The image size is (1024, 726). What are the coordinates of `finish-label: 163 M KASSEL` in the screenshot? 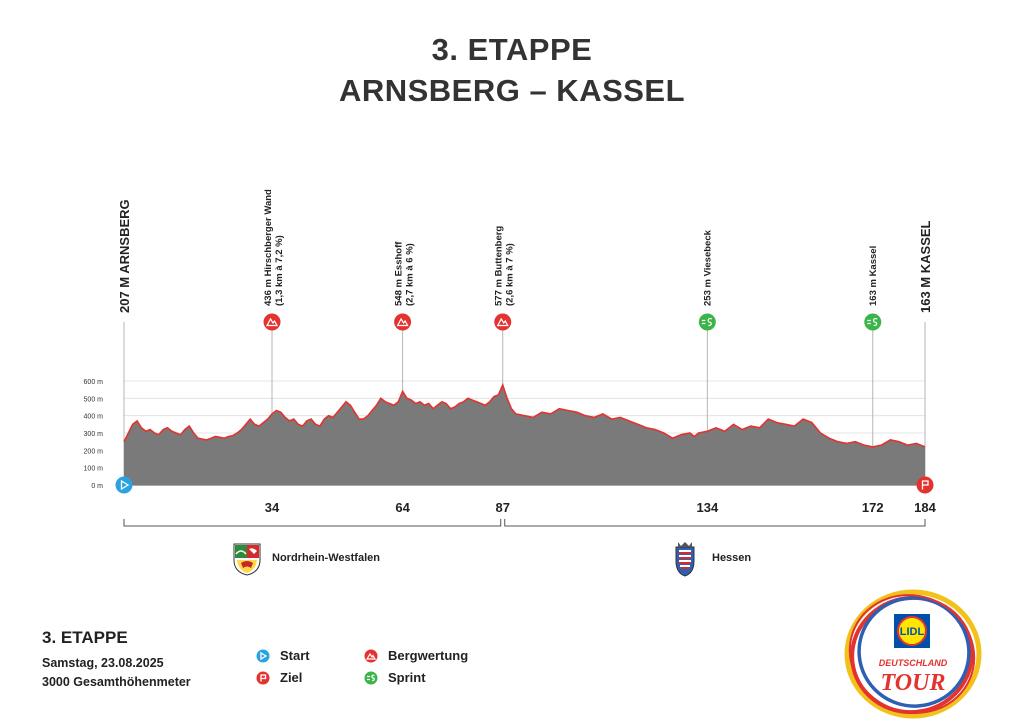 It's located at (925, 266).